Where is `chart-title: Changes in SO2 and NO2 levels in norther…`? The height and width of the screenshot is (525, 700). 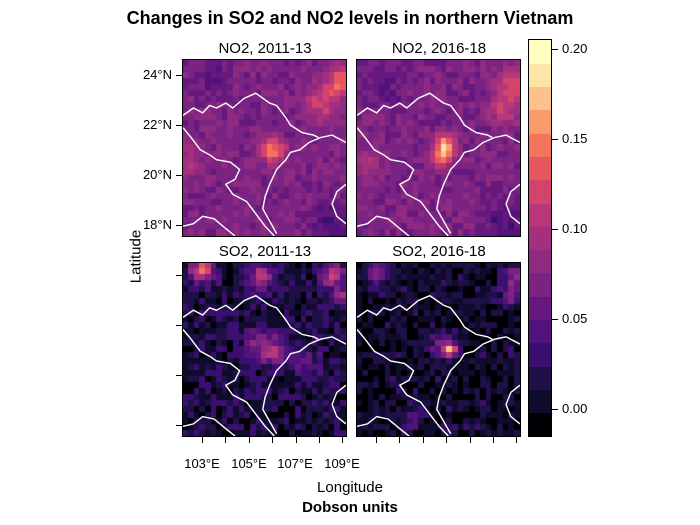
chart-title: Changes in SO2 and NO2 levels in norther… is located at coordinates (350, 18).